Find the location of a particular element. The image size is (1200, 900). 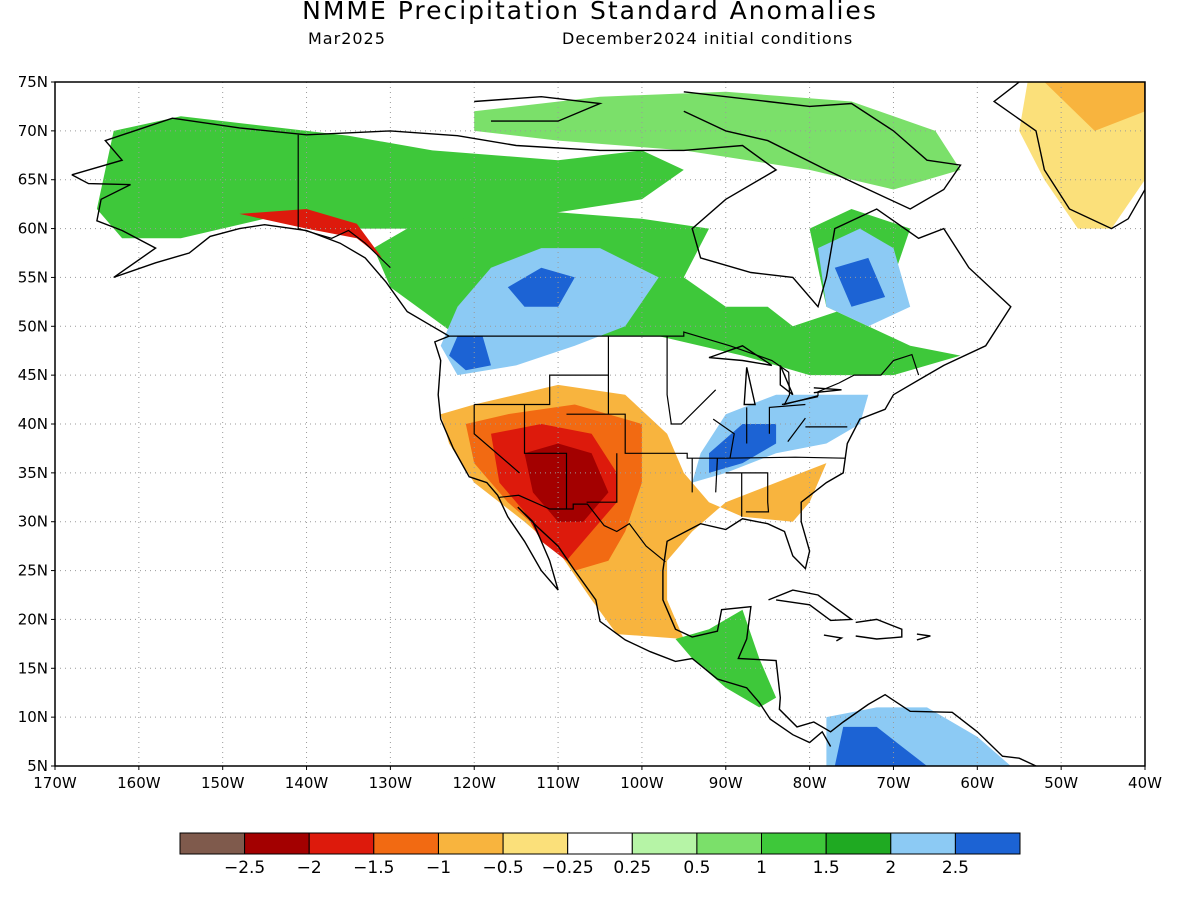

lat-label: 75N is located at coordinates (33, 82).